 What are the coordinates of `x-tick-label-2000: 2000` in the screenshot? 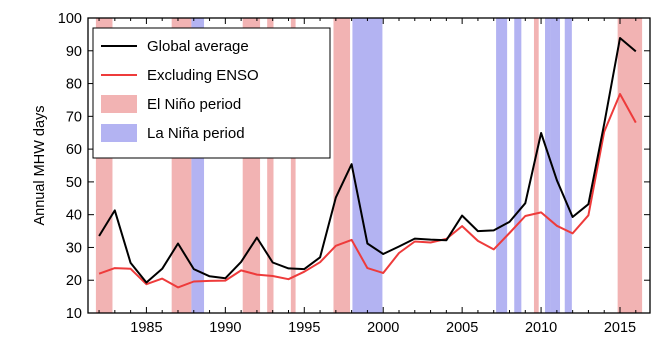 It's located at (383, 328).